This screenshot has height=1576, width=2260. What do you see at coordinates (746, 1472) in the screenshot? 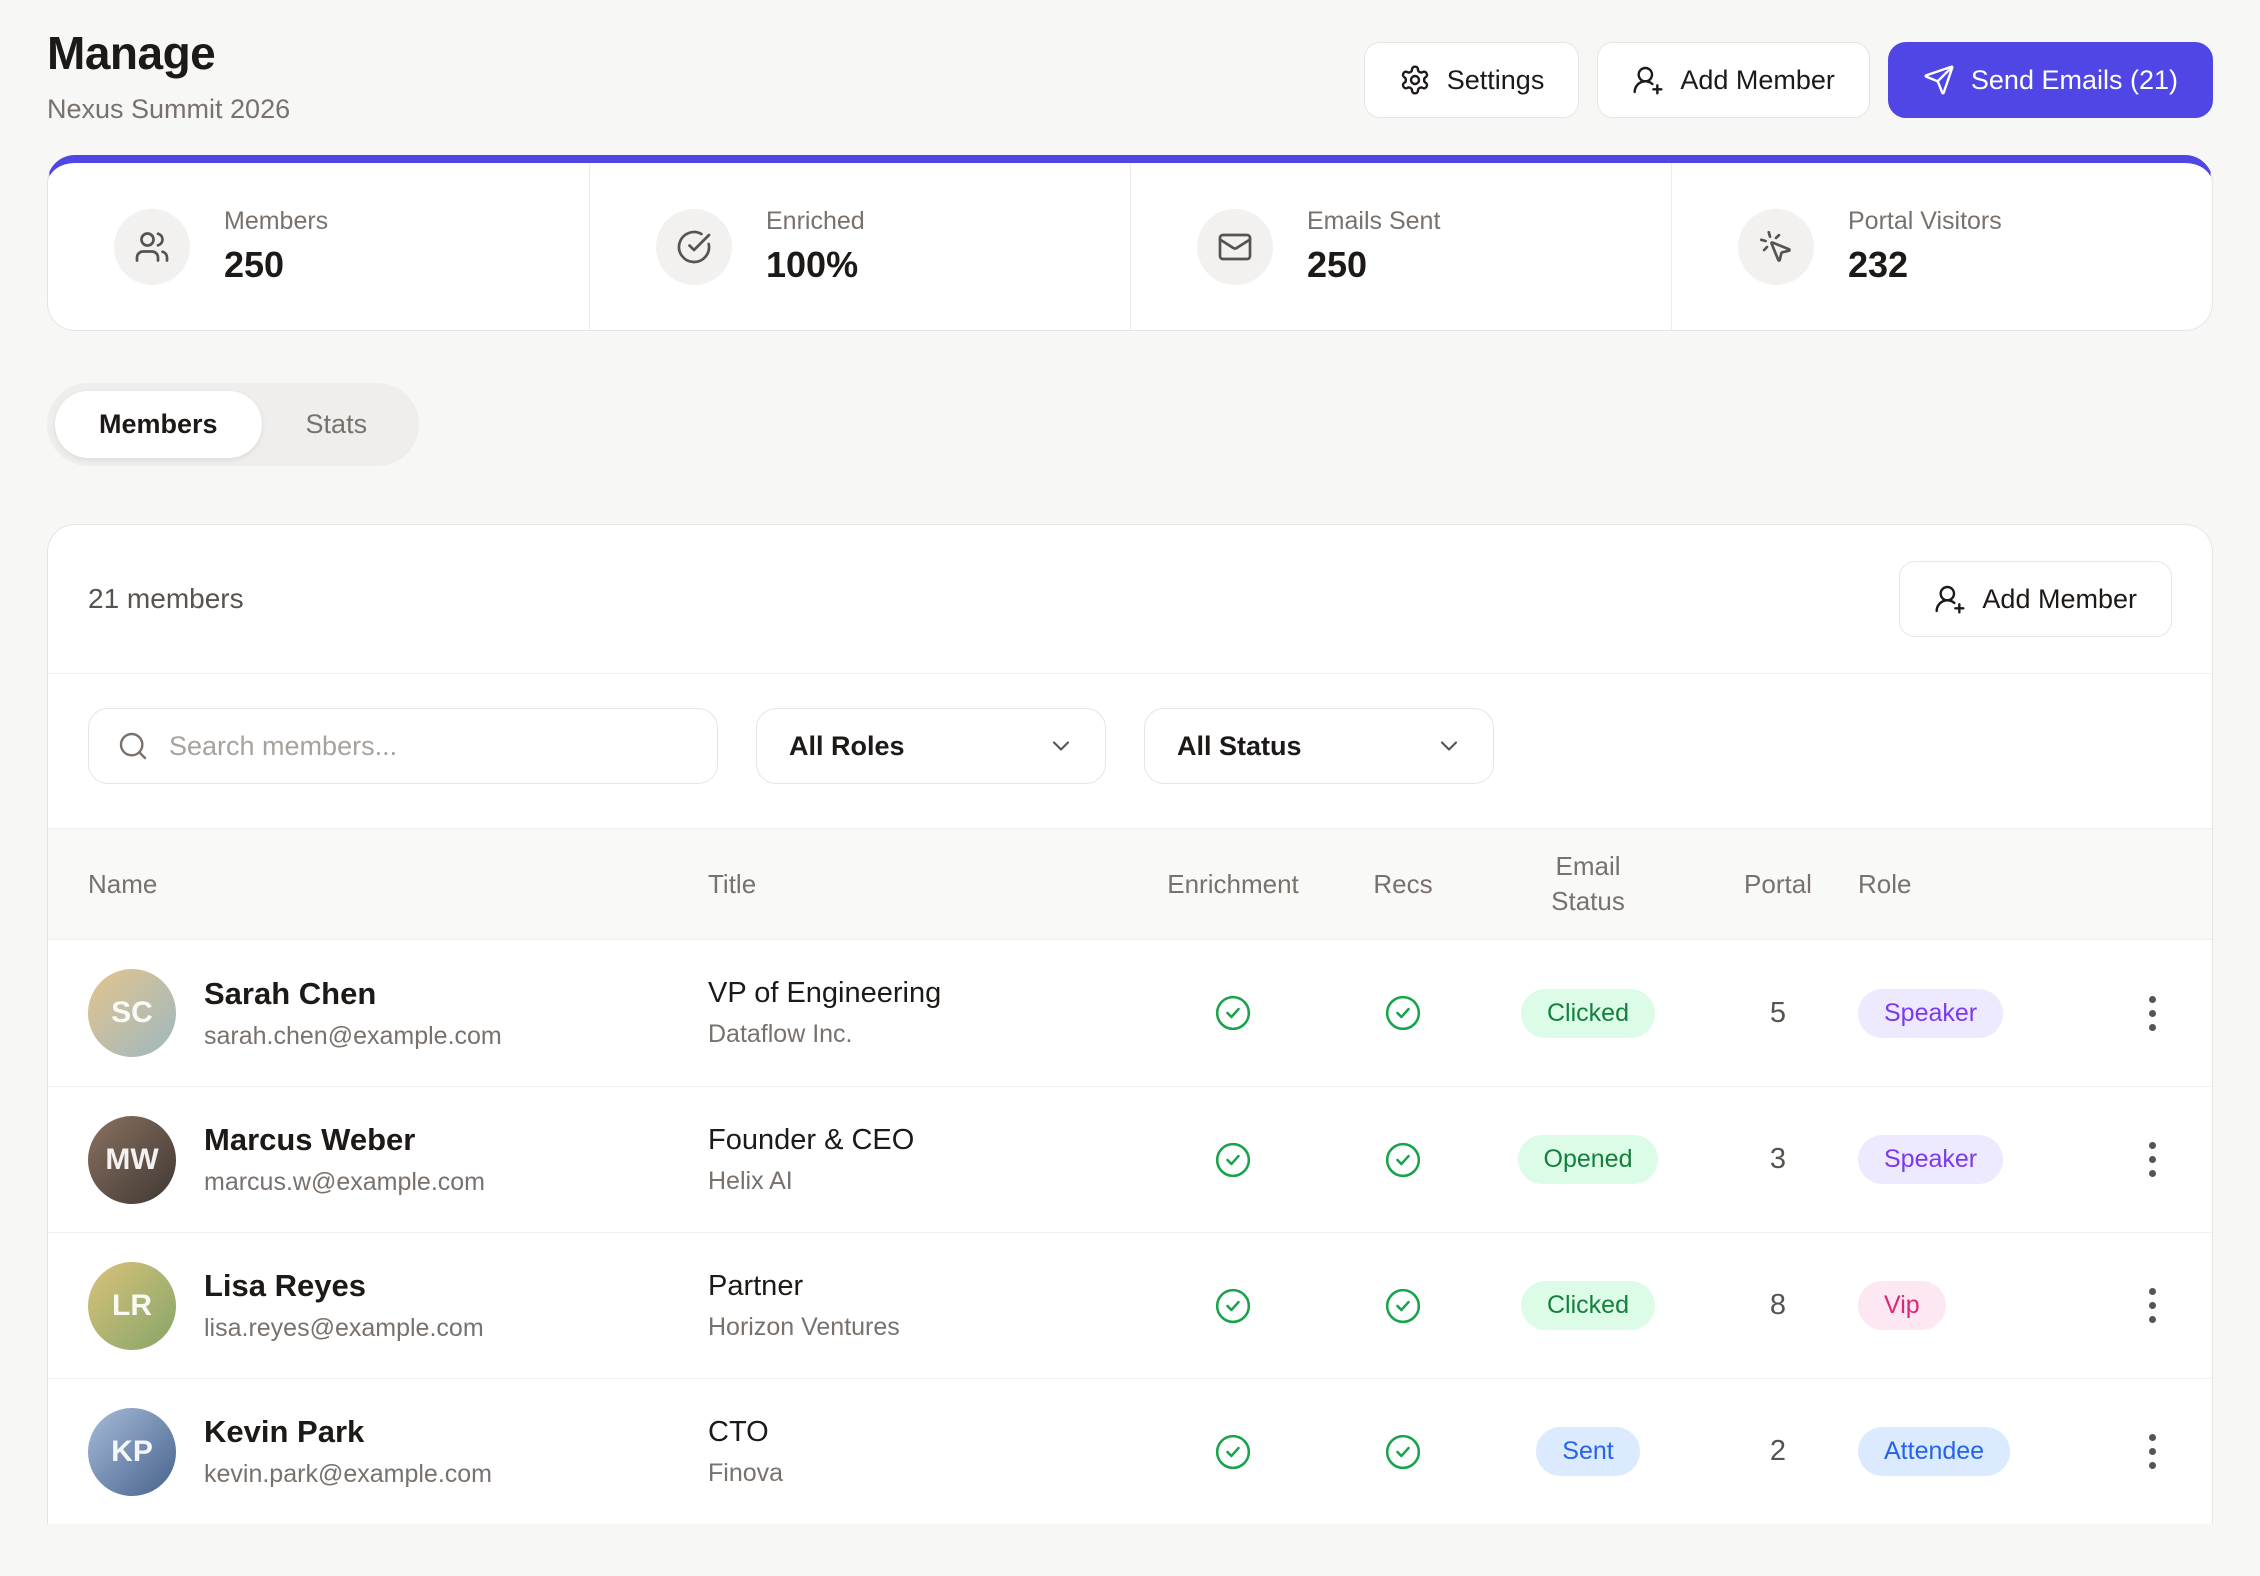
I see `member-company: Finova` at bounding box center [746, 1472].